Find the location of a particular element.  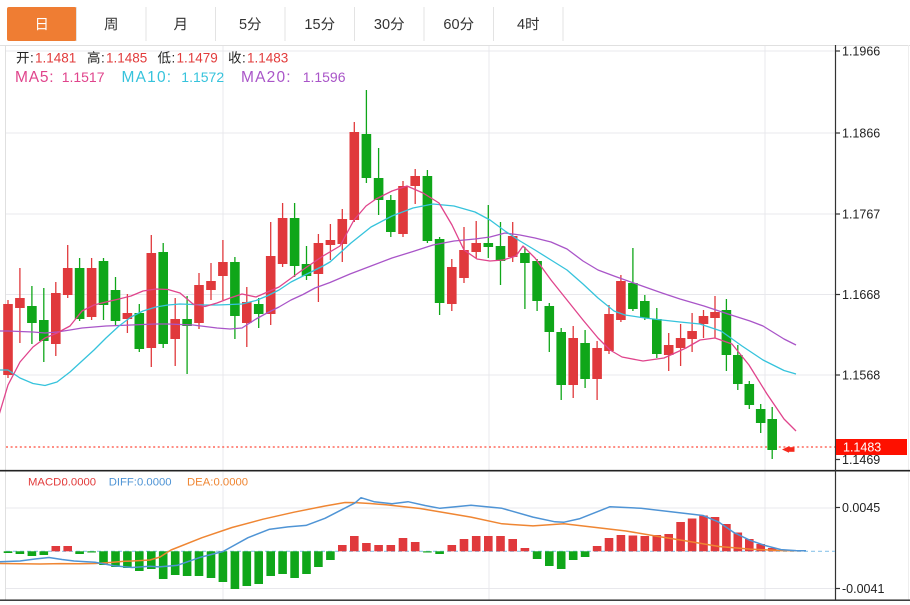

svg-text: -0.0041 is located at coordinates (863, 589).